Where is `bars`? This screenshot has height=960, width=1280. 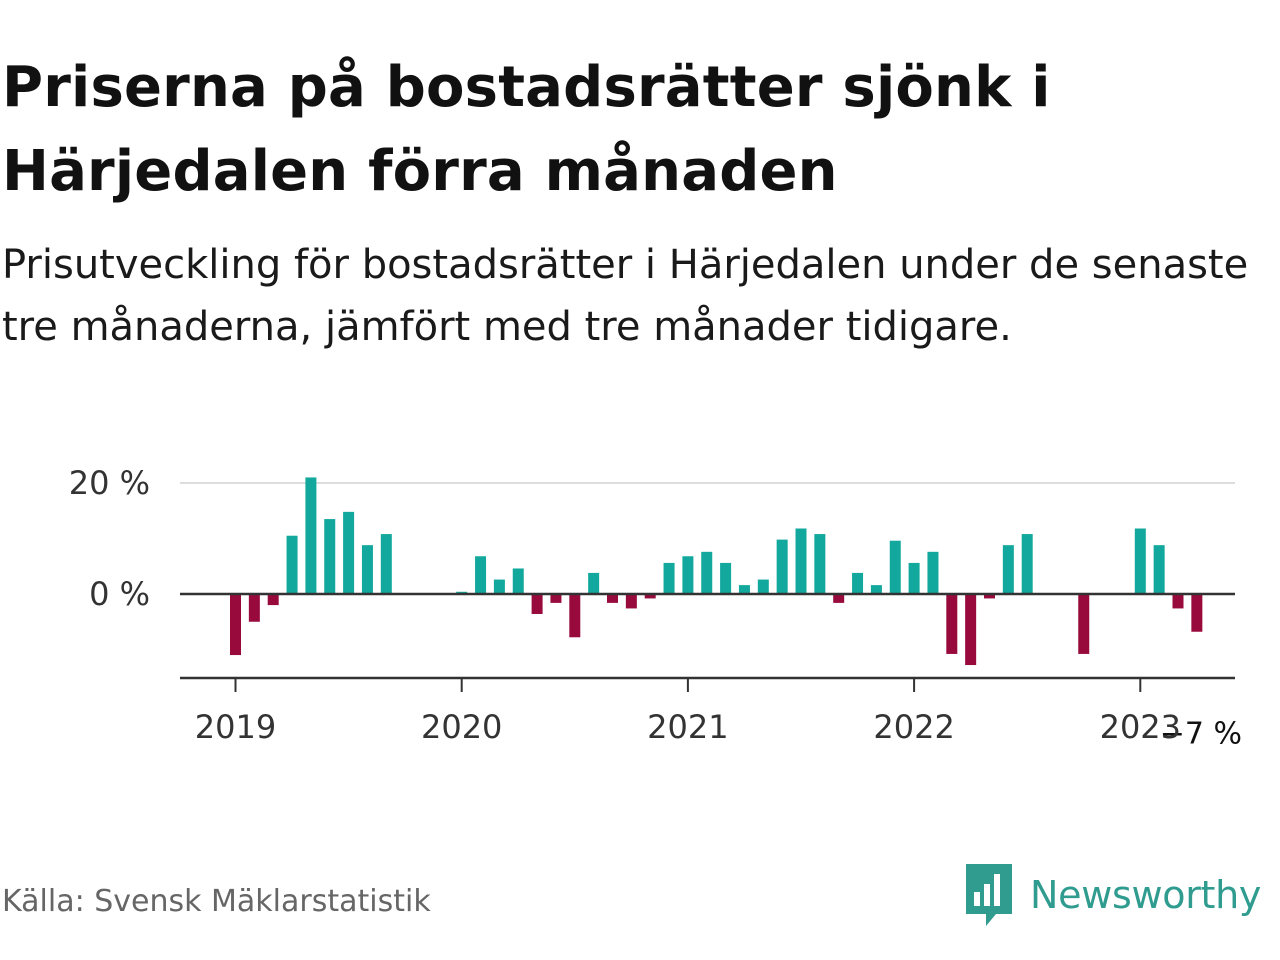 bars is located at coordinates (716, 571).